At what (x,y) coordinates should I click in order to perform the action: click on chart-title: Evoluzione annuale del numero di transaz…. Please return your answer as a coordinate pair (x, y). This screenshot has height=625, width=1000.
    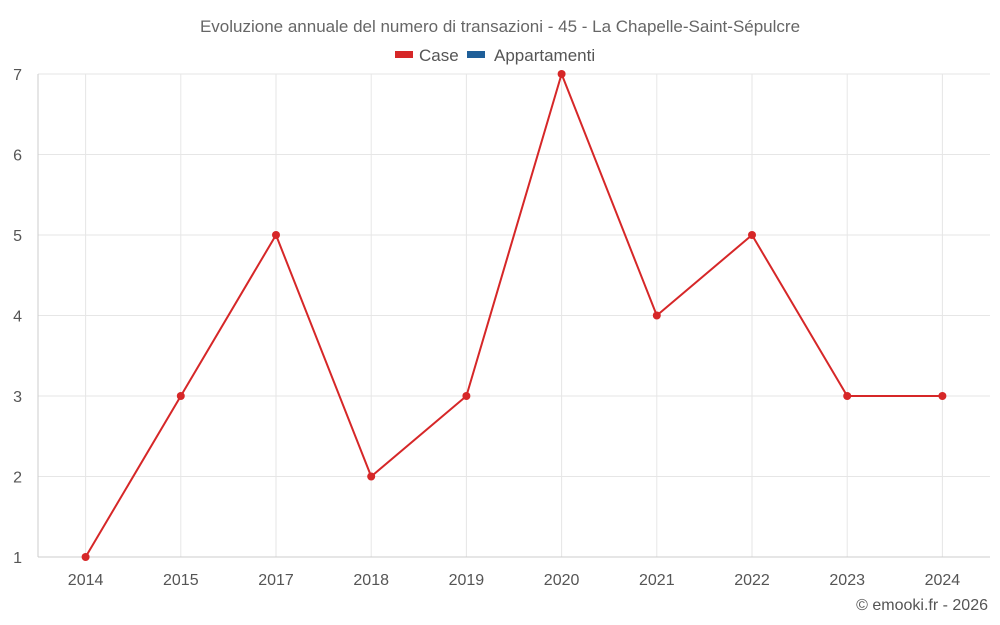
    Looking at the image, I should click on (500, 26).